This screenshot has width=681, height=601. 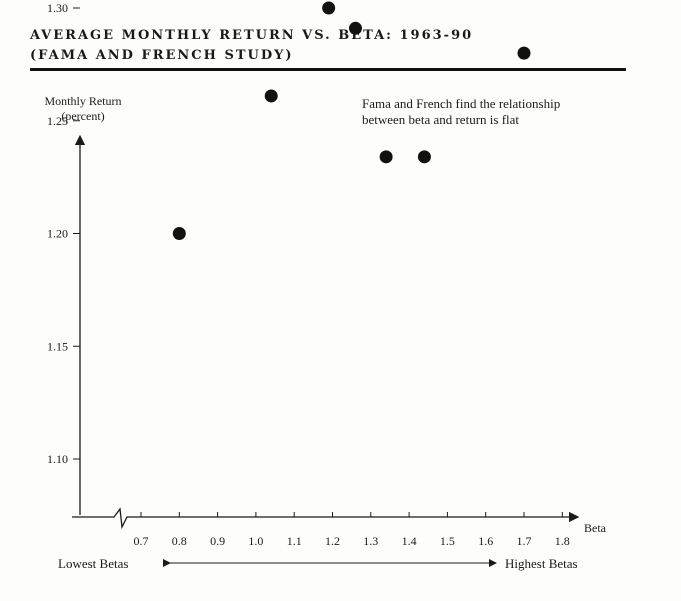 What do you see at coordinates (328, 69) in the screenshot?
I see `title-rule` at bounding box center [328, 69].